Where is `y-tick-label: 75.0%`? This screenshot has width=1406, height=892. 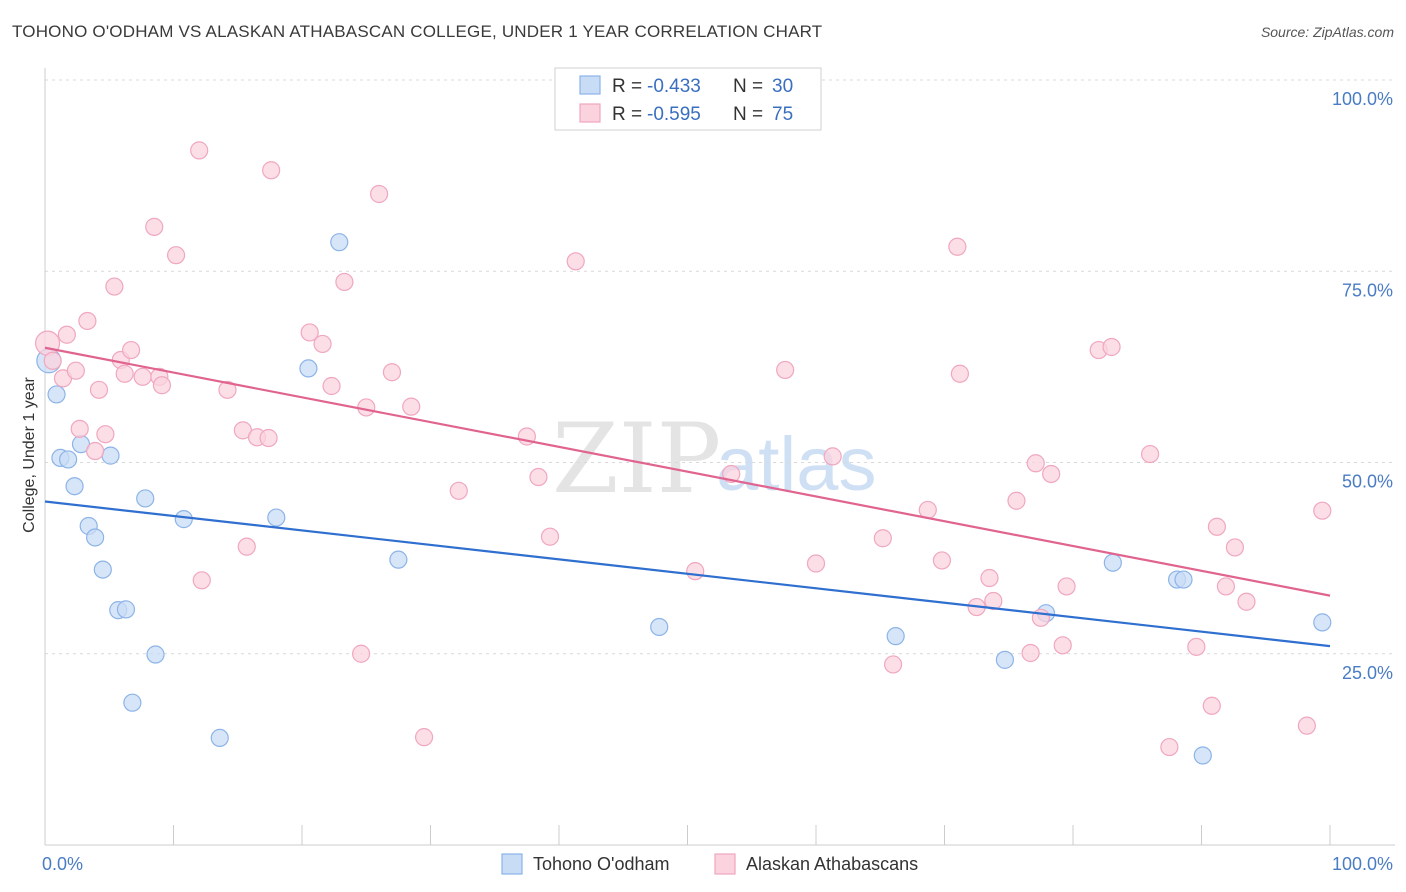
y-tick-label: 75.0% is located at coordinates (1367, 290).